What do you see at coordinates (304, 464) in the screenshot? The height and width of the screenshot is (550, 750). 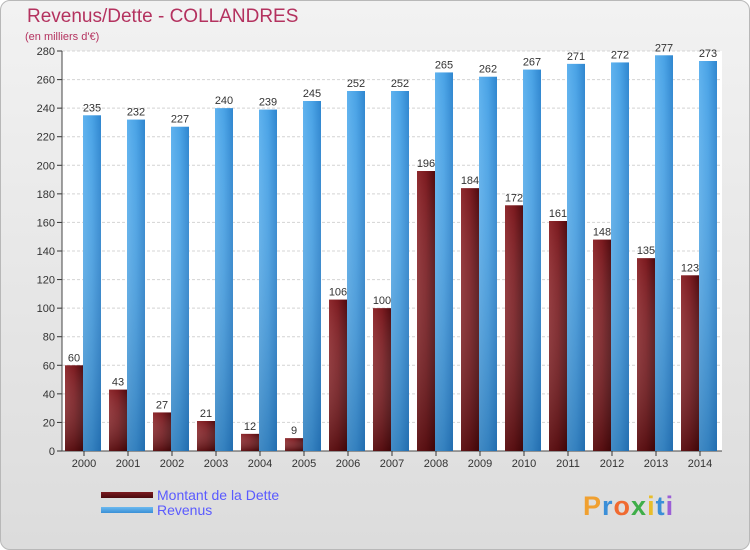 I see `x-tick-label: 2005` at bounding box center [304, 464].